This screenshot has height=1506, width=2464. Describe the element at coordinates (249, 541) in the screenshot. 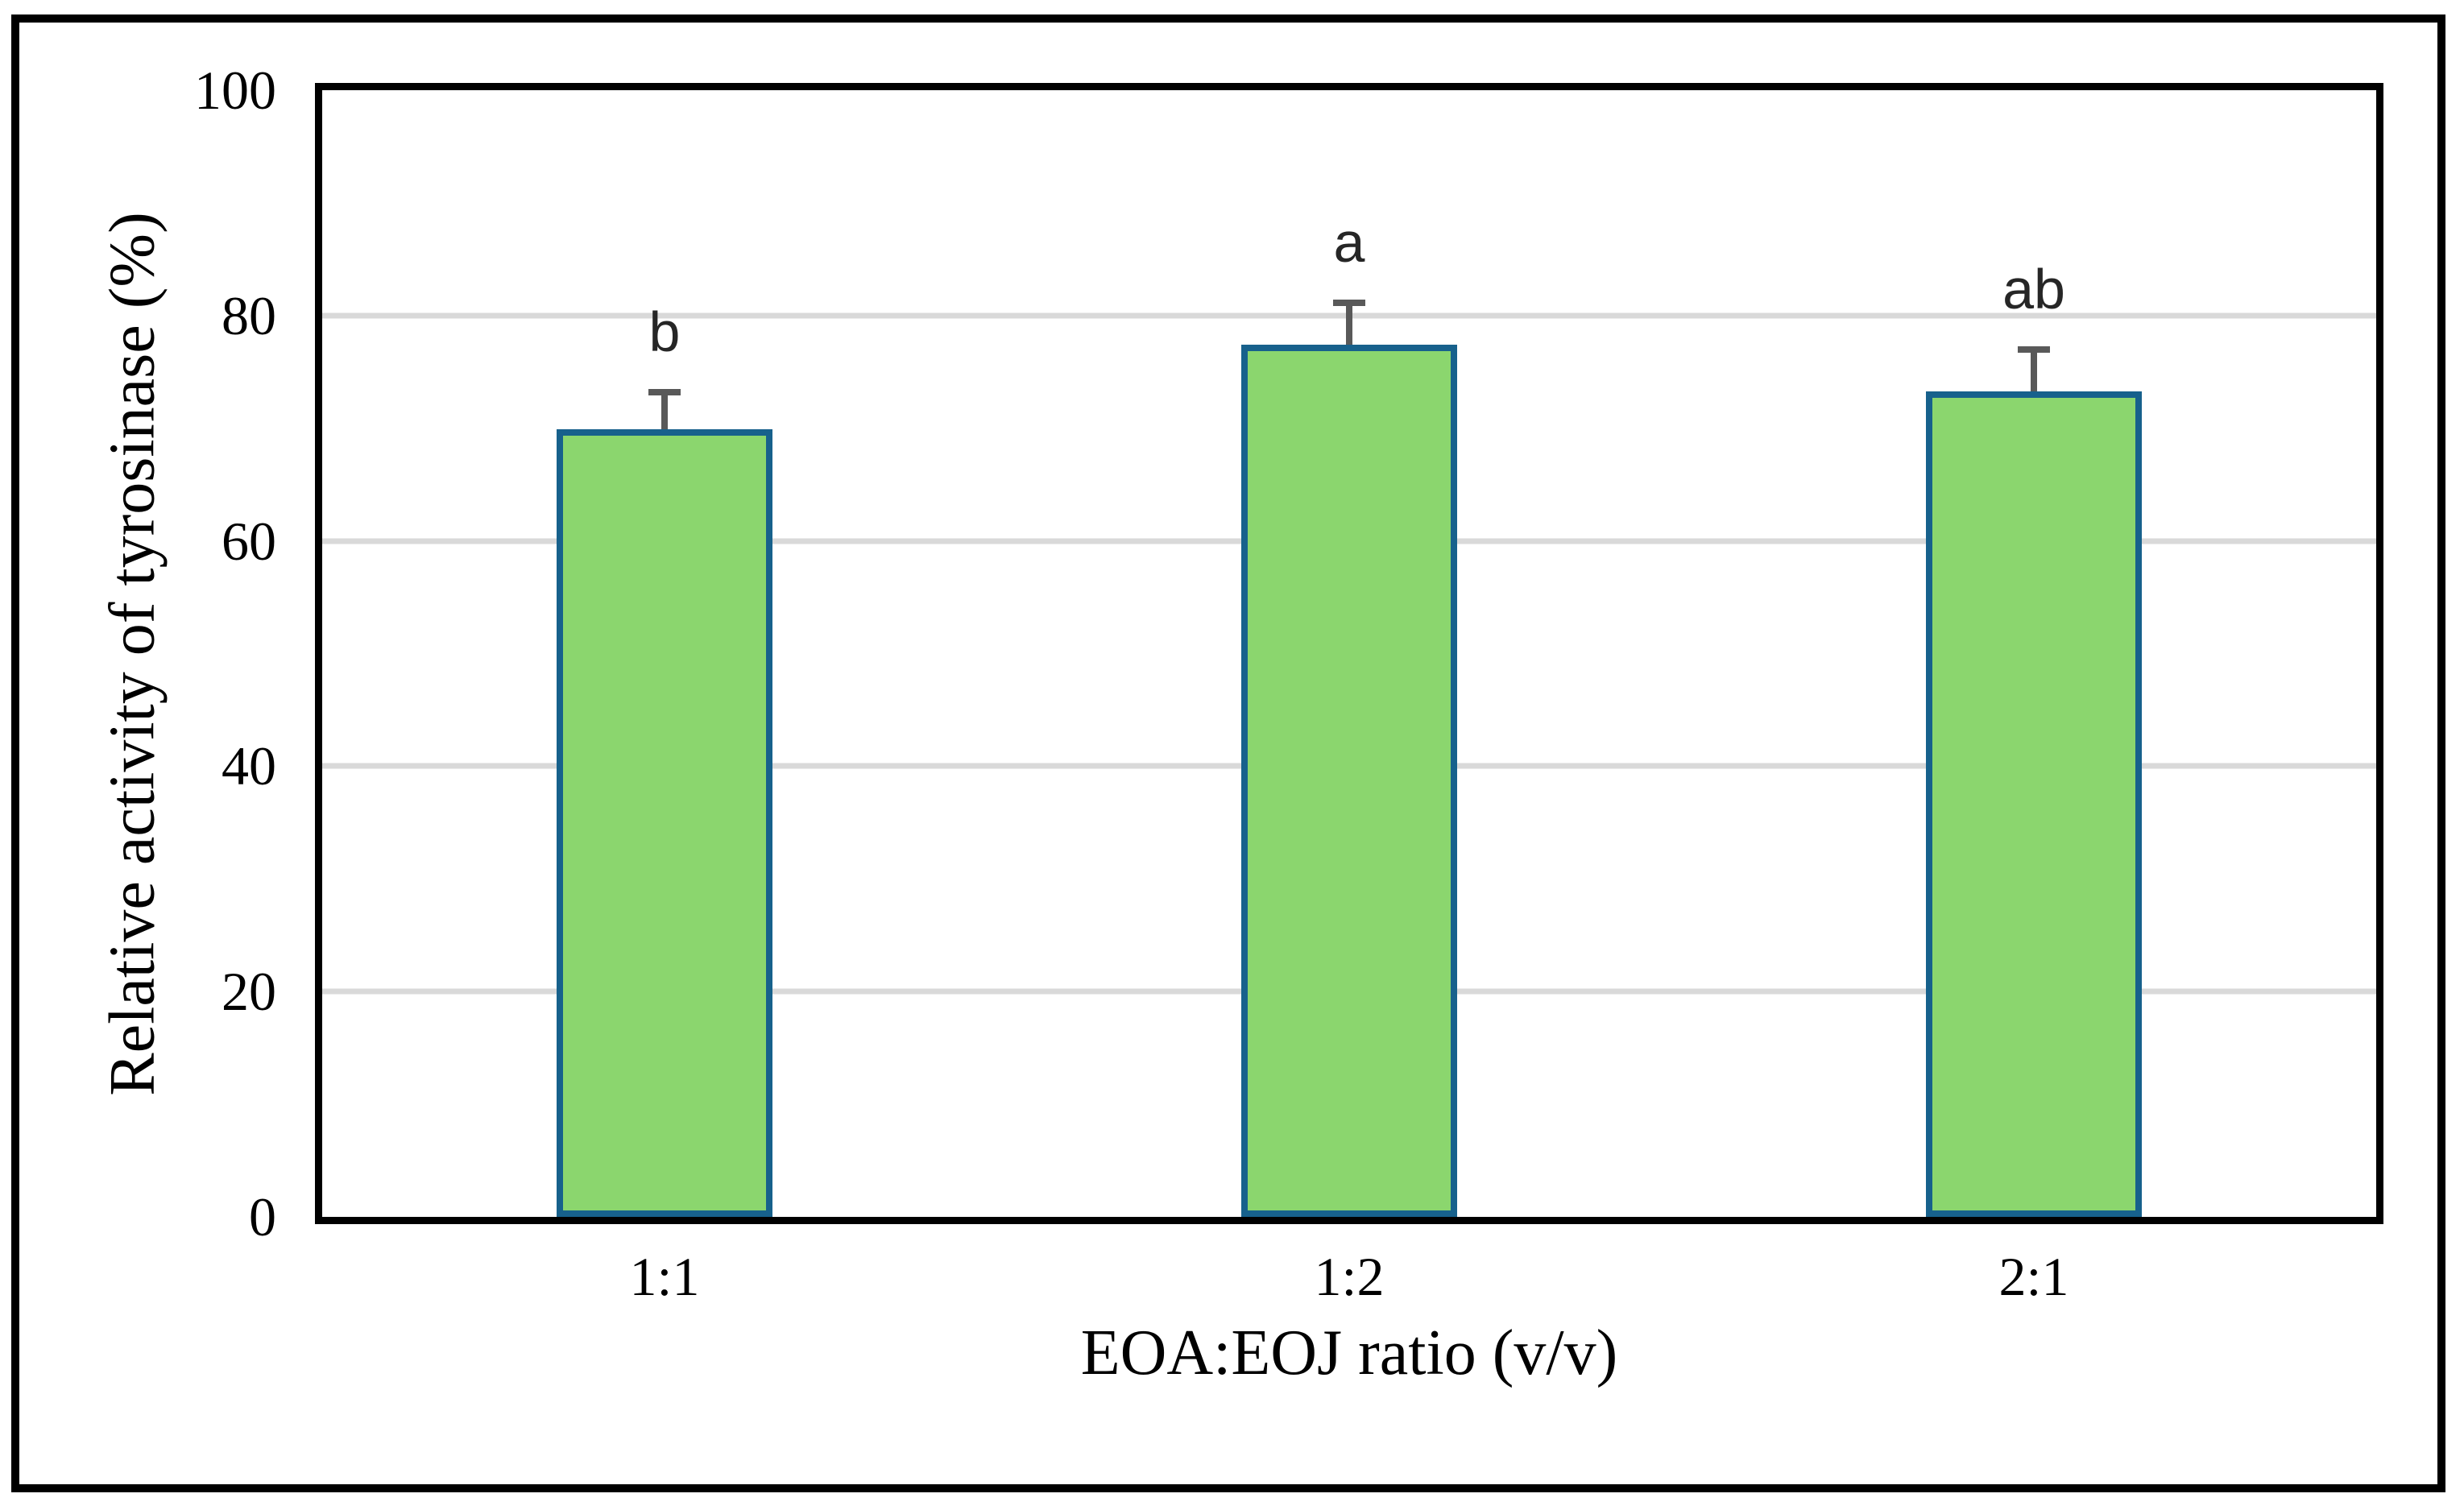

I see `y-tick-label-60: 60` at that location.